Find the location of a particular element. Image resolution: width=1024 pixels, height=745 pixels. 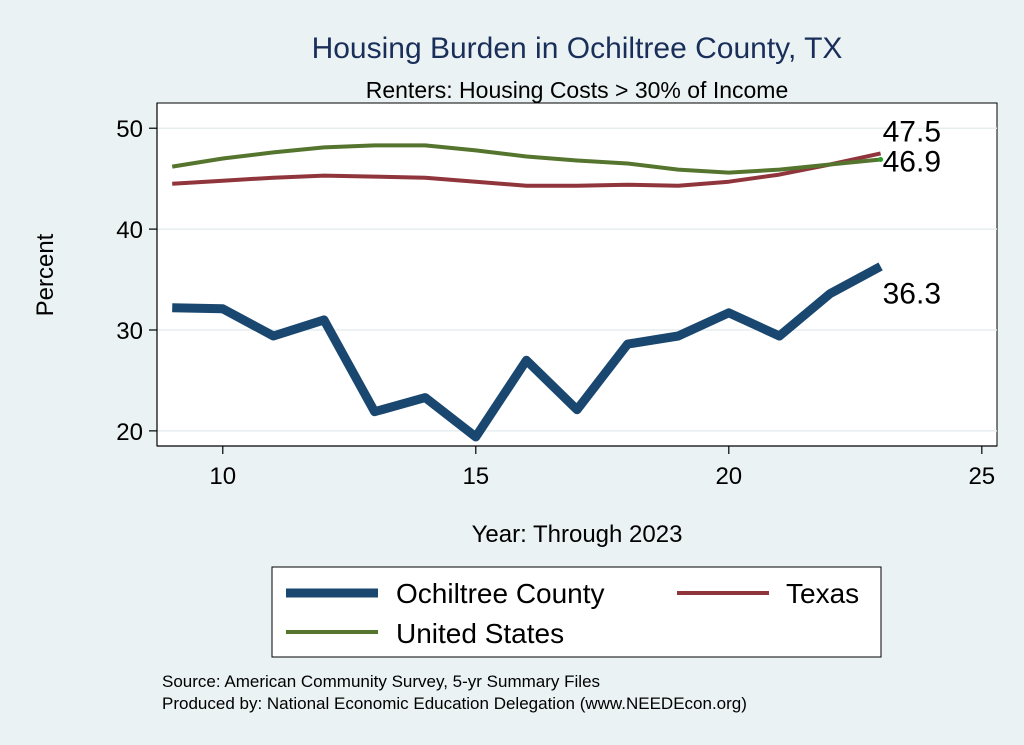

chart-subtitle: Renters: Housing Costs > 30% of Income is located at coordinates (577, 90).